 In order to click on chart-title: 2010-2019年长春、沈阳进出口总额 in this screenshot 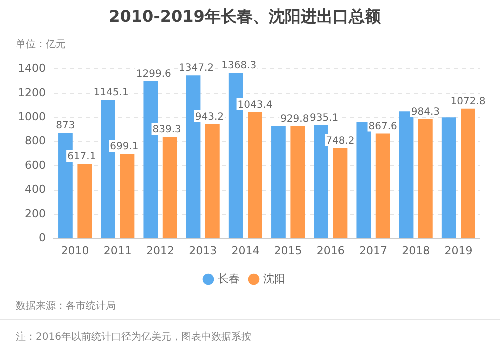, I will do `click(245, 16)`.